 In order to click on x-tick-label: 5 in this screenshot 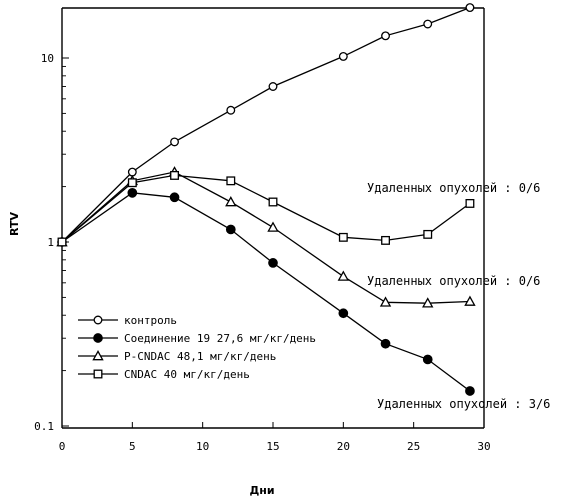, I will do `click(132, 446)`.